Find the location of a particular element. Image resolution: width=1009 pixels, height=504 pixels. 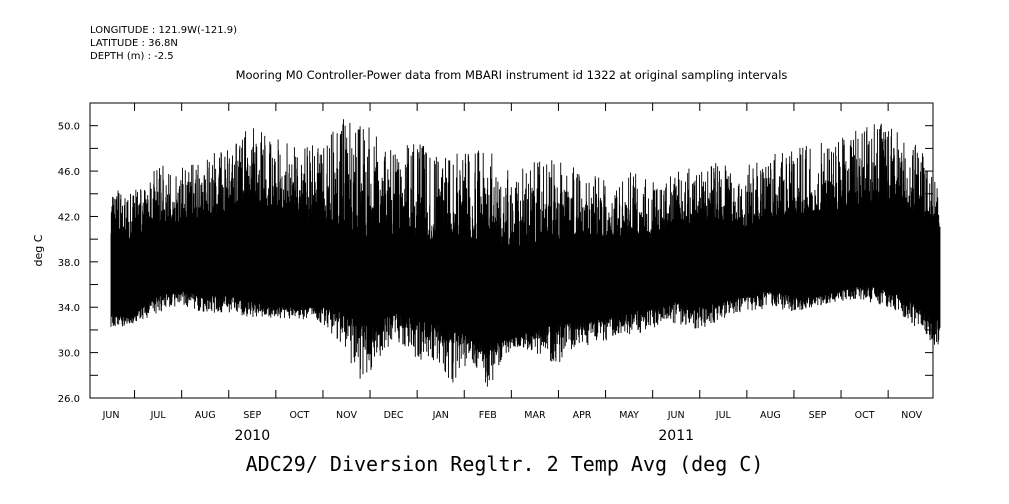

x-tick-label: JAN is located at coordinates (440, 415).